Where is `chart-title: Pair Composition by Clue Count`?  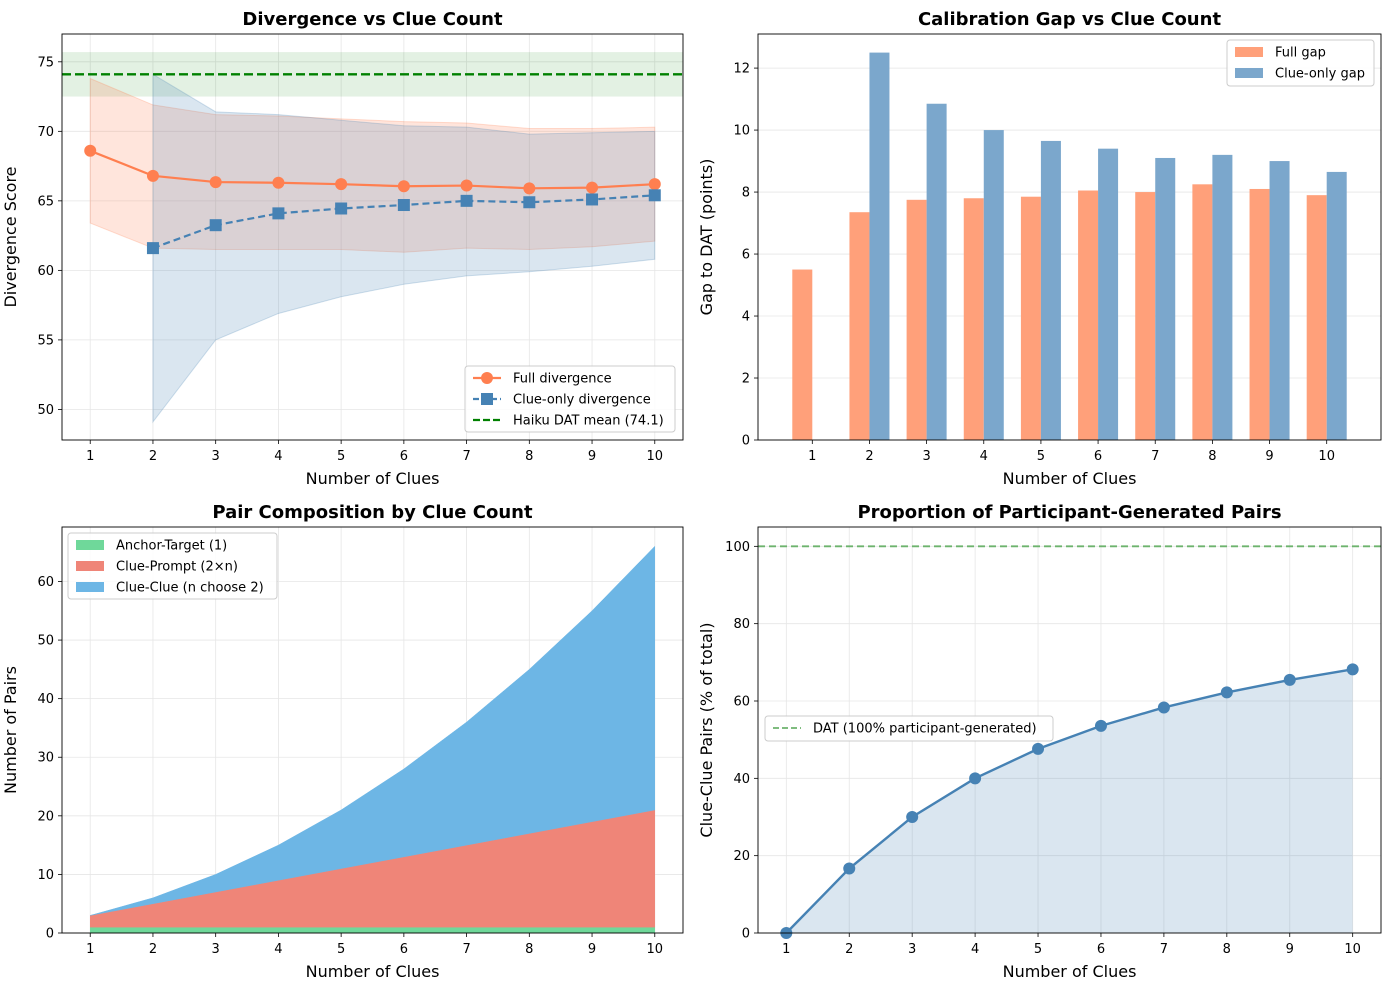
chart-title: Pair Composition by Clue Count is located at coordinates (372, 512).